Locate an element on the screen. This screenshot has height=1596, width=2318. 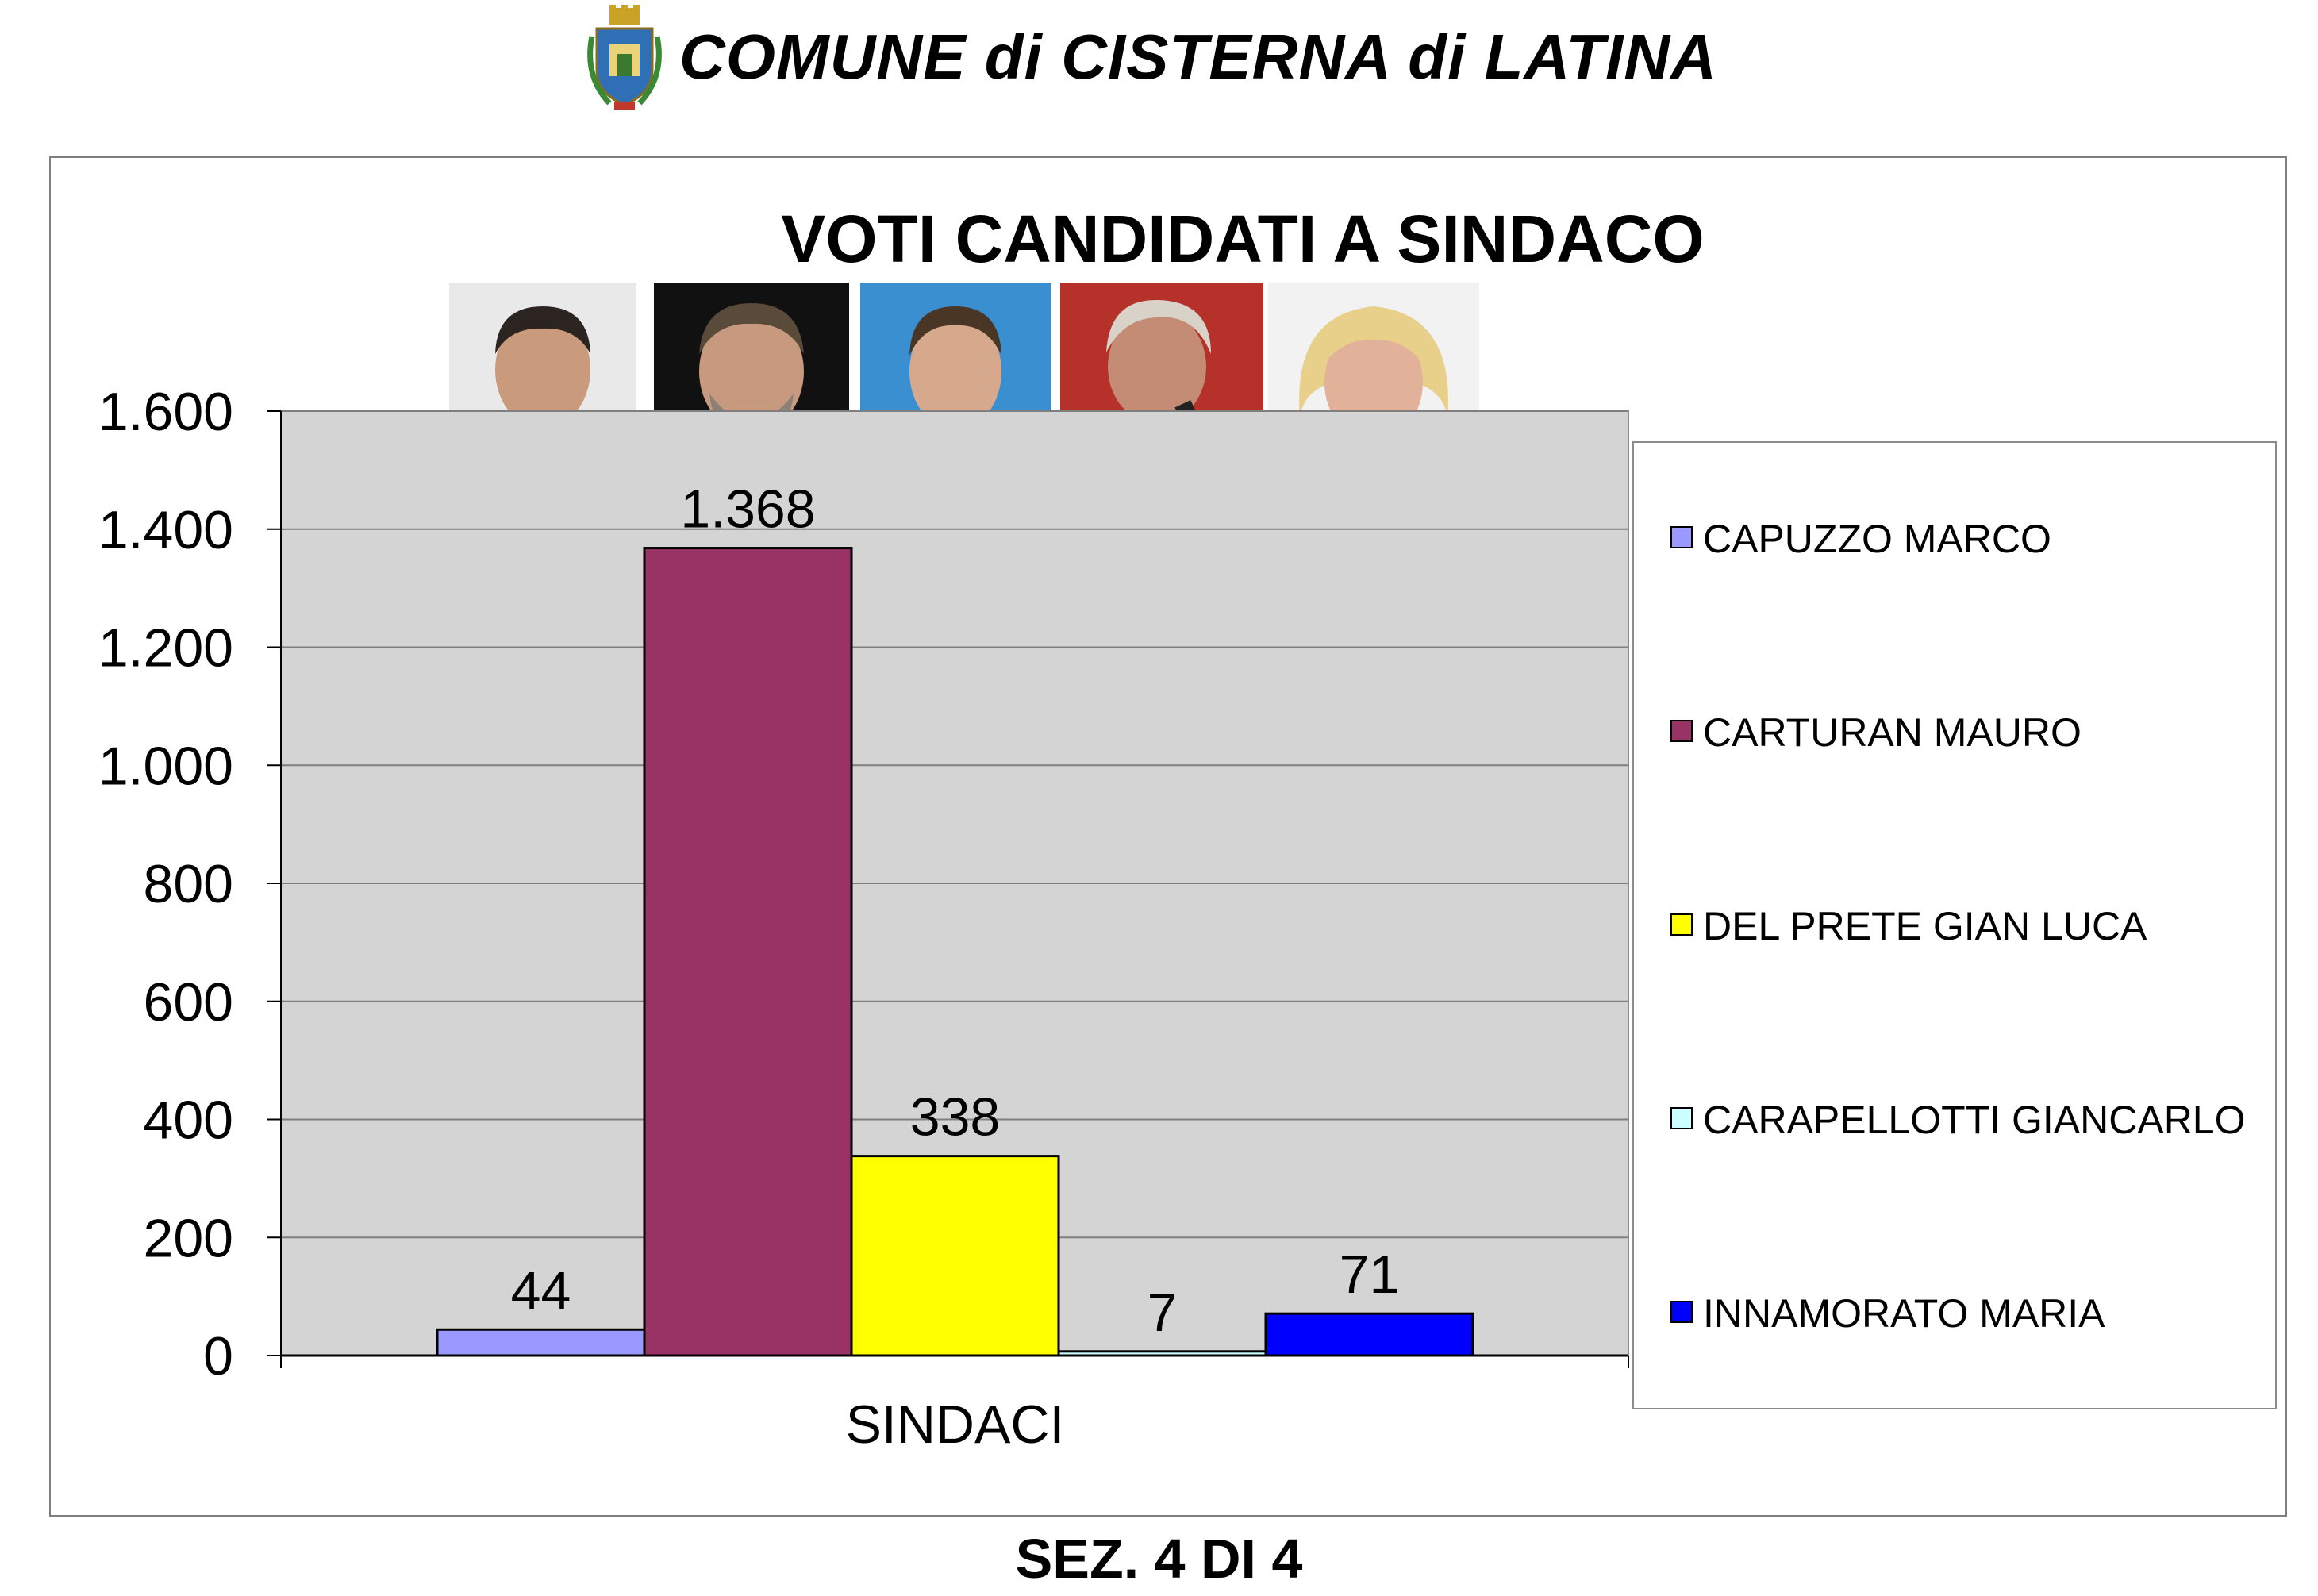
municipal-crest-icon is located at coordinates (624, 57).